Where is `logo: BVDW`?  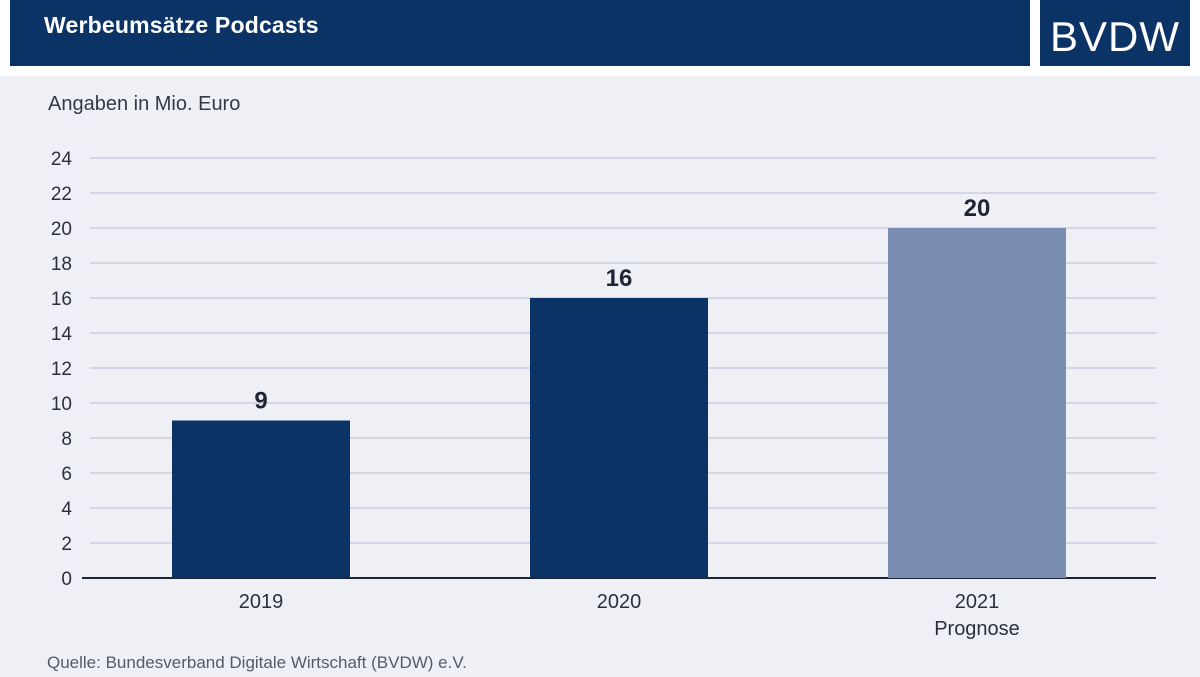 logo: BVDW is located at coordinates (1115, 33).